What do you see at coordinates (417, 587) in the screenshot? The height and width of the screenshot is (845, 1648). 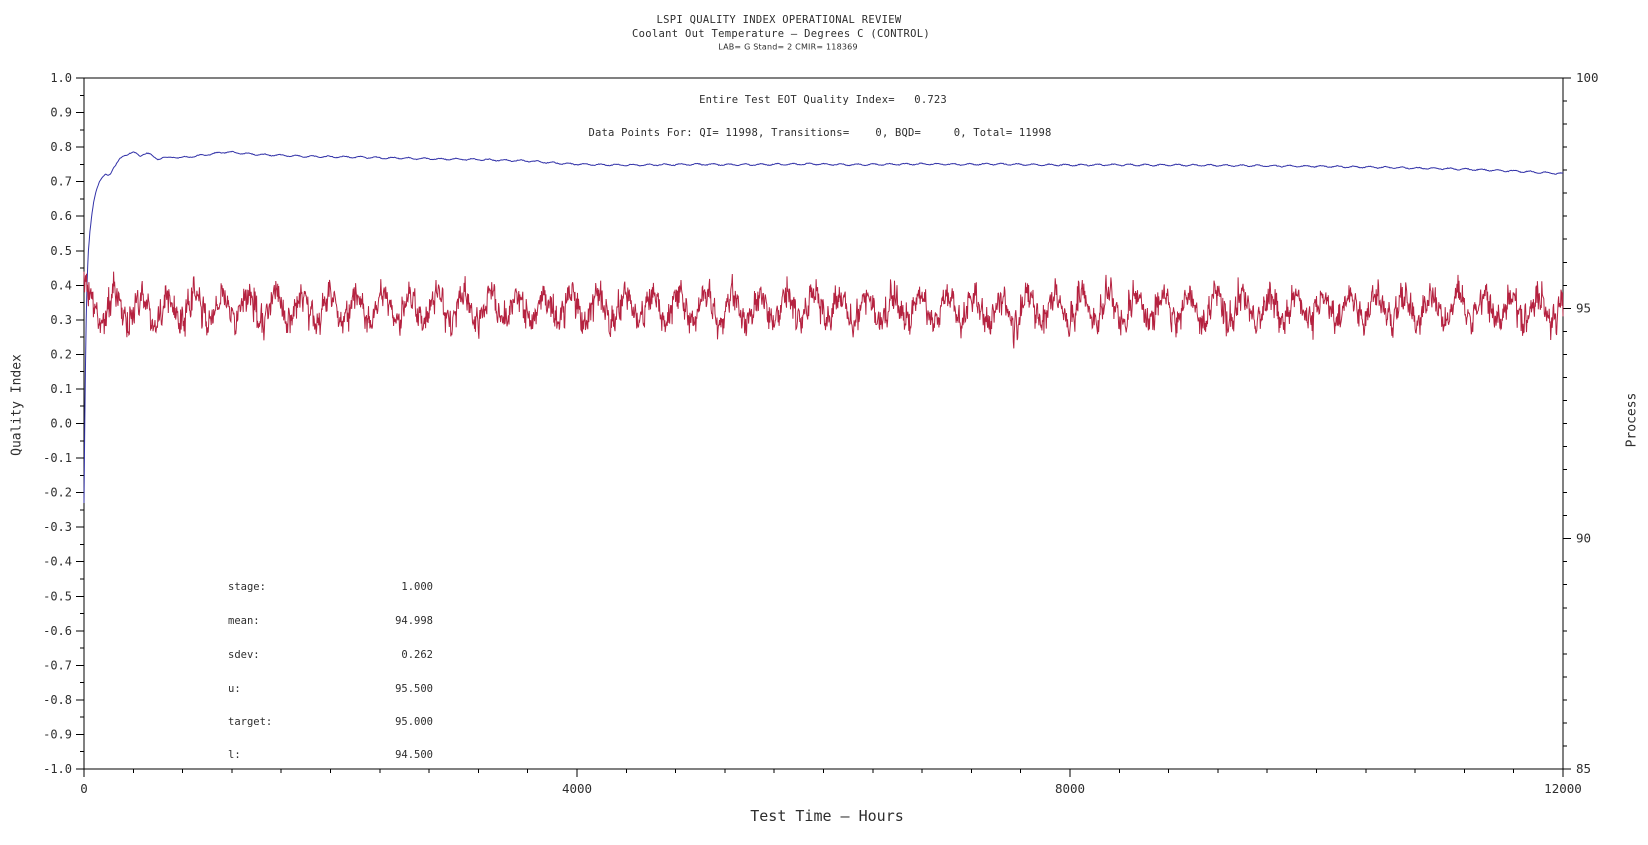 I see `stat-value-stage: 1.000` at bounding box center [417, 587].